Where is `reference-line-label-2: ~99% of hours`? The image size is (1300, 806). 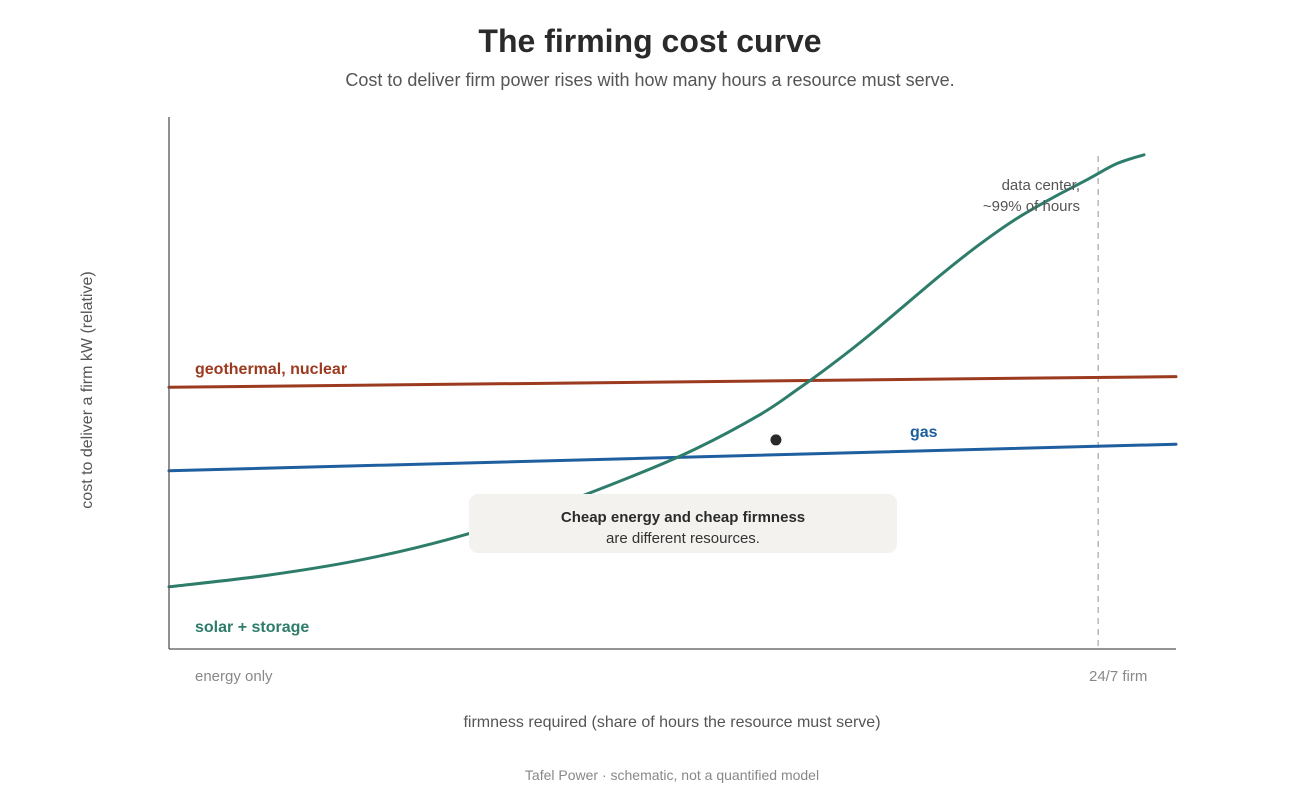 reference-line-label-2: ~99% of hours is located at coordinates (1031, 206).